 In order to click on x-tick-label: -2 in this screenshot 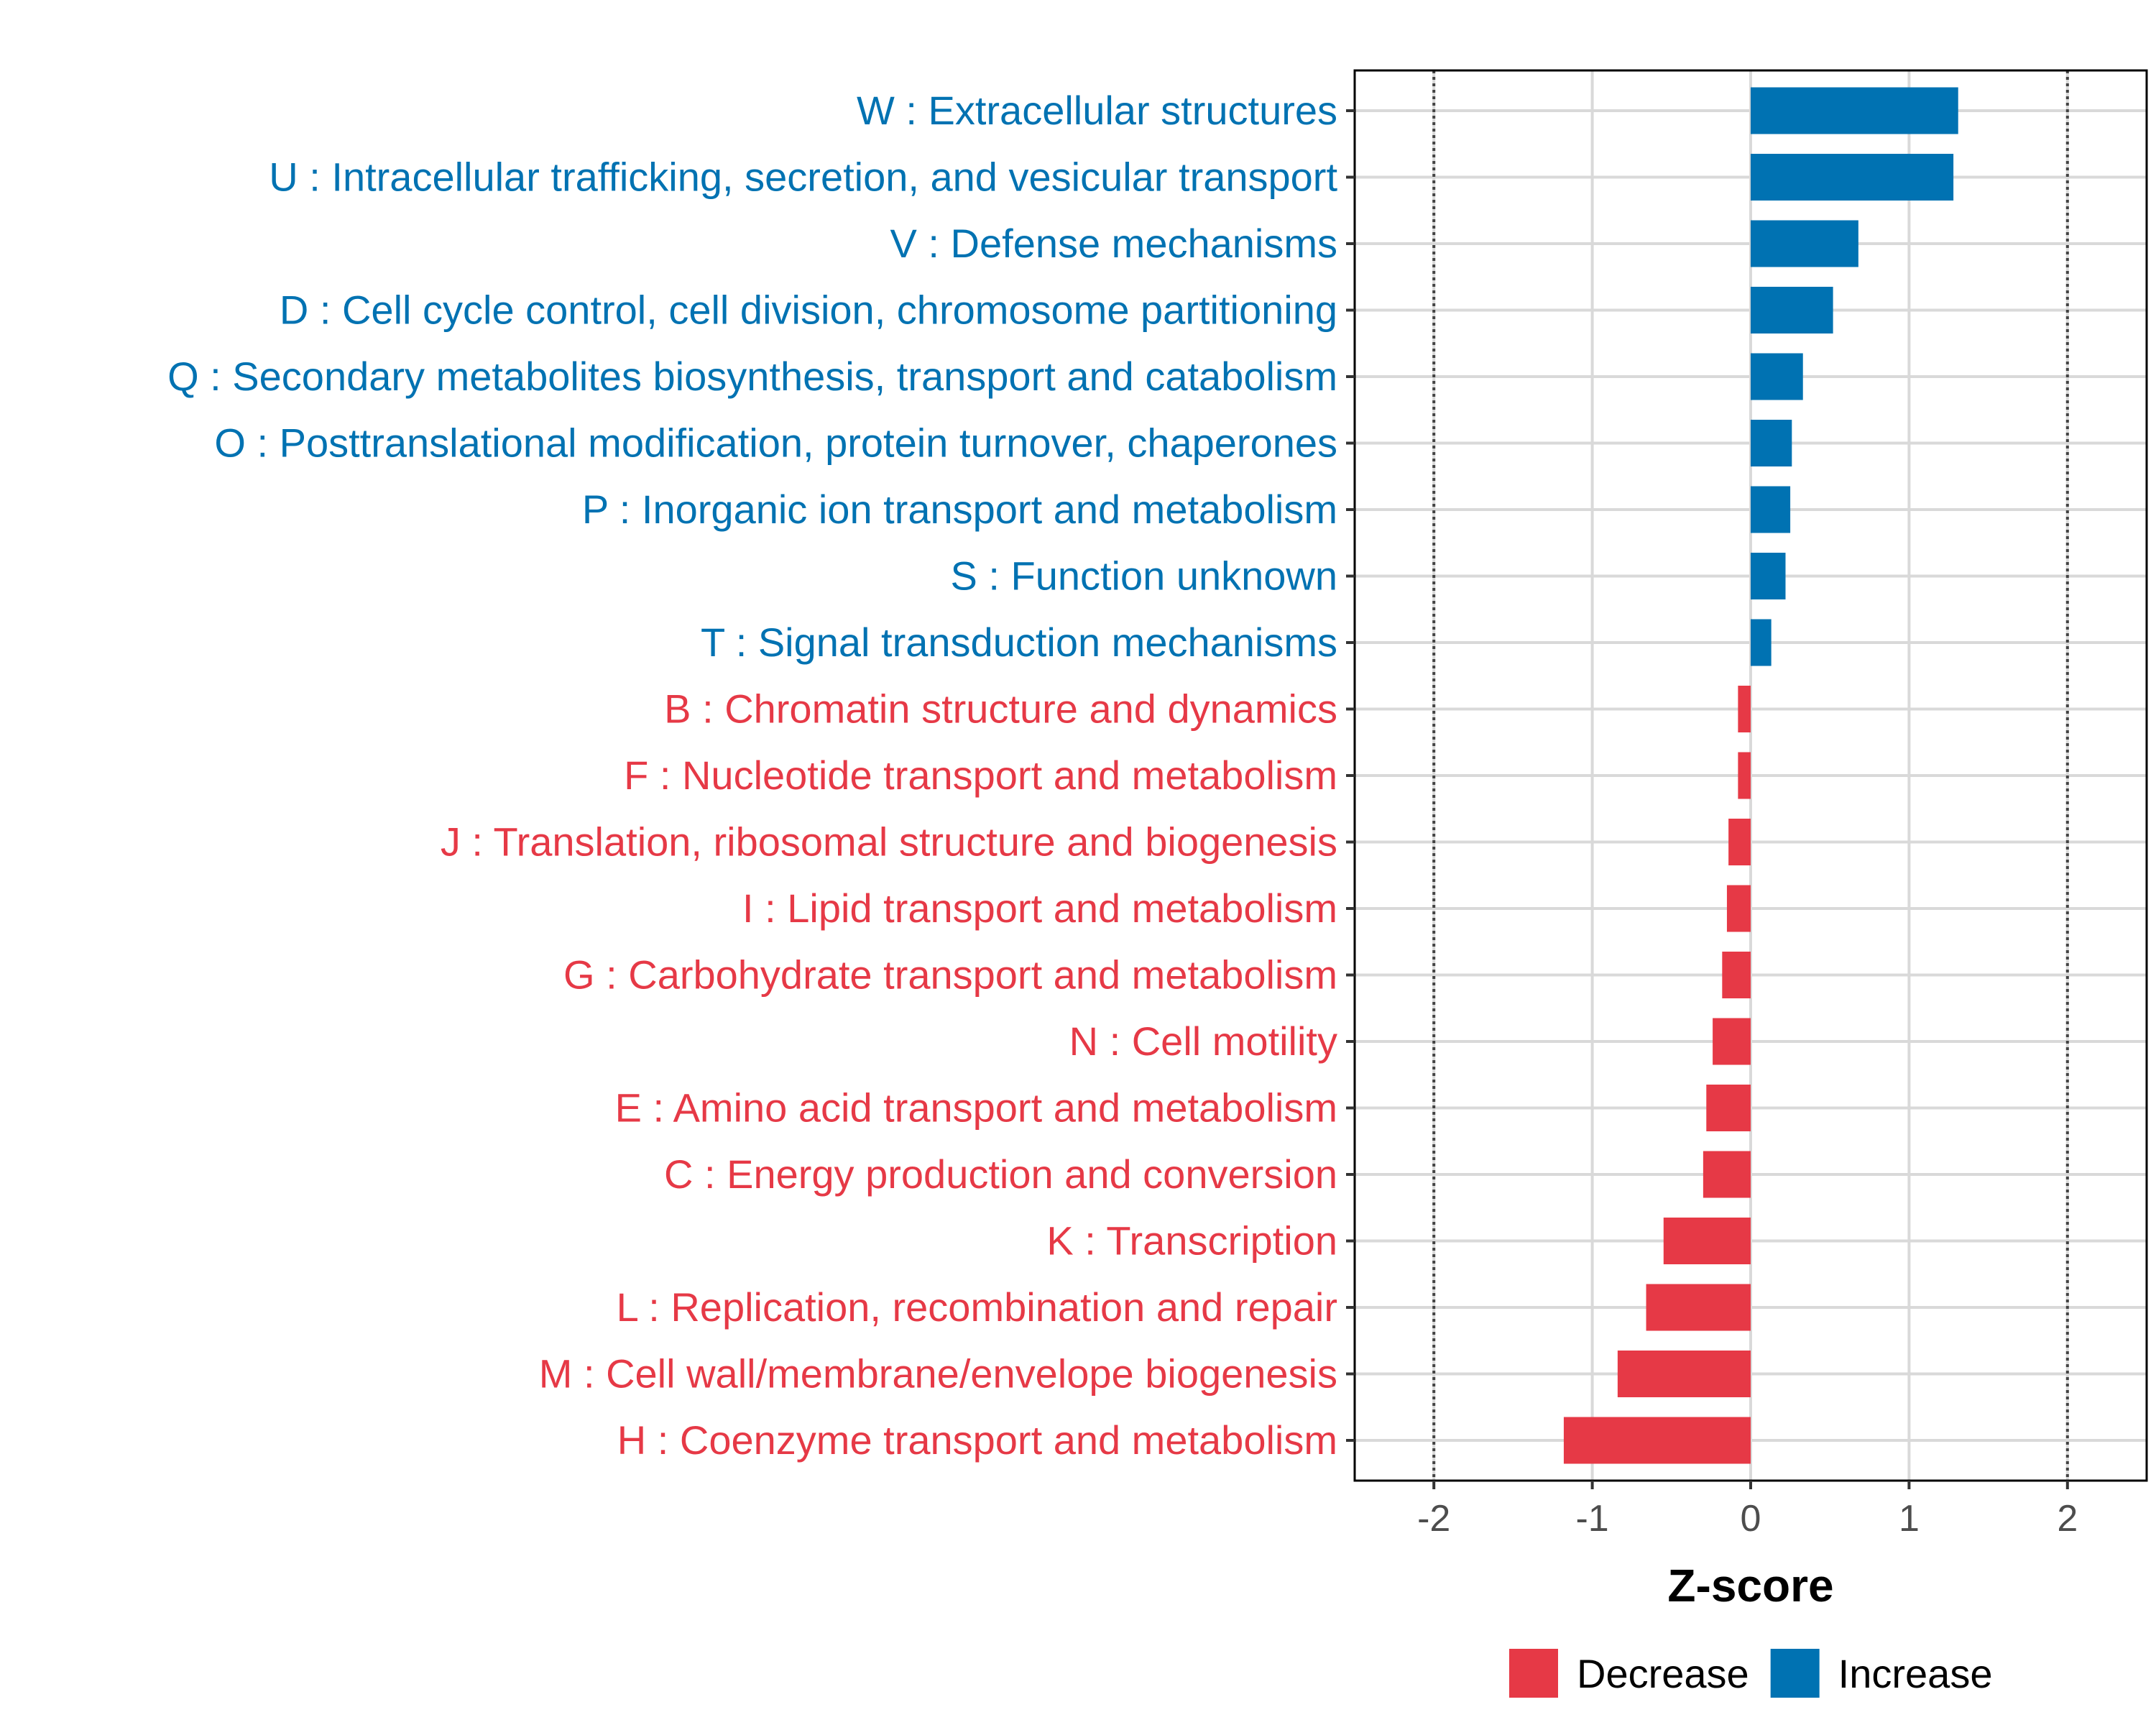, I will do `click(1433, 1519)`.